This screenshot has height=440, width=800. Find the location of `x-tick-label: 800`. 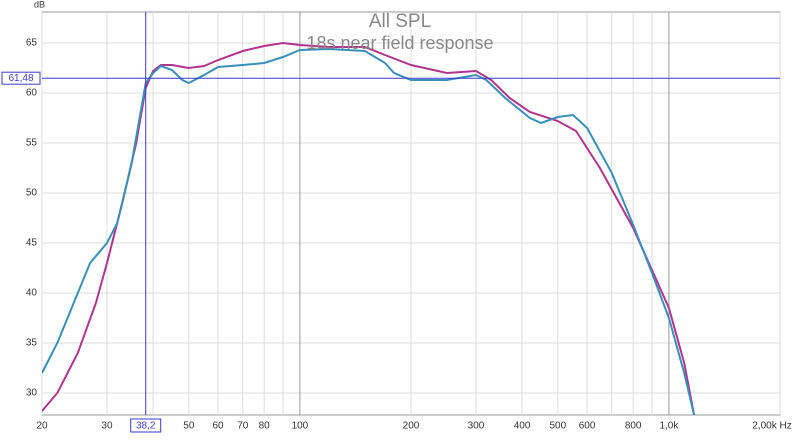

x-tick-label: 800 is located at coordinates (633, 426).